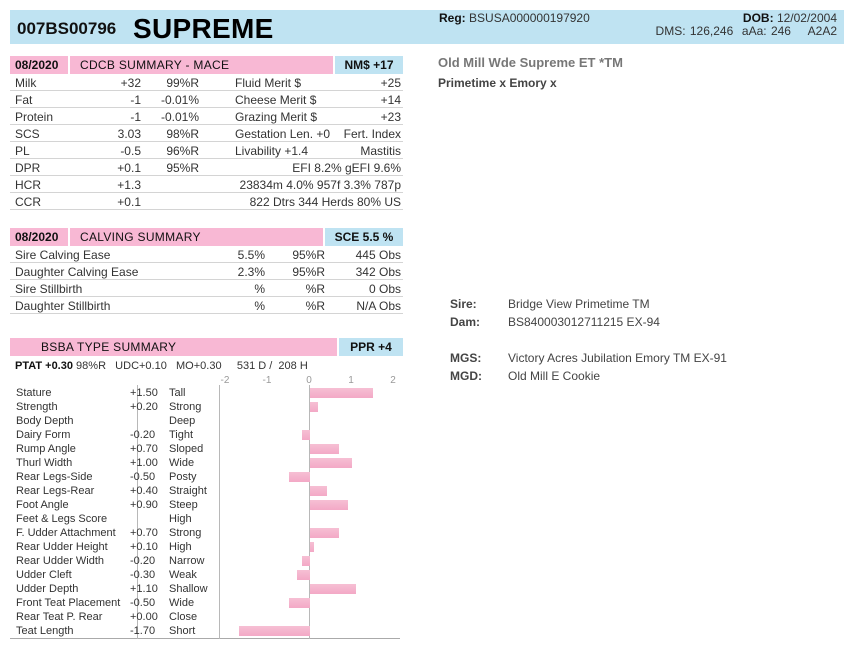  What do you see at coordinates (371, 347) in the screenshot?
I see `ppr-badge: PPR +4` at bounding box center [371, 347].